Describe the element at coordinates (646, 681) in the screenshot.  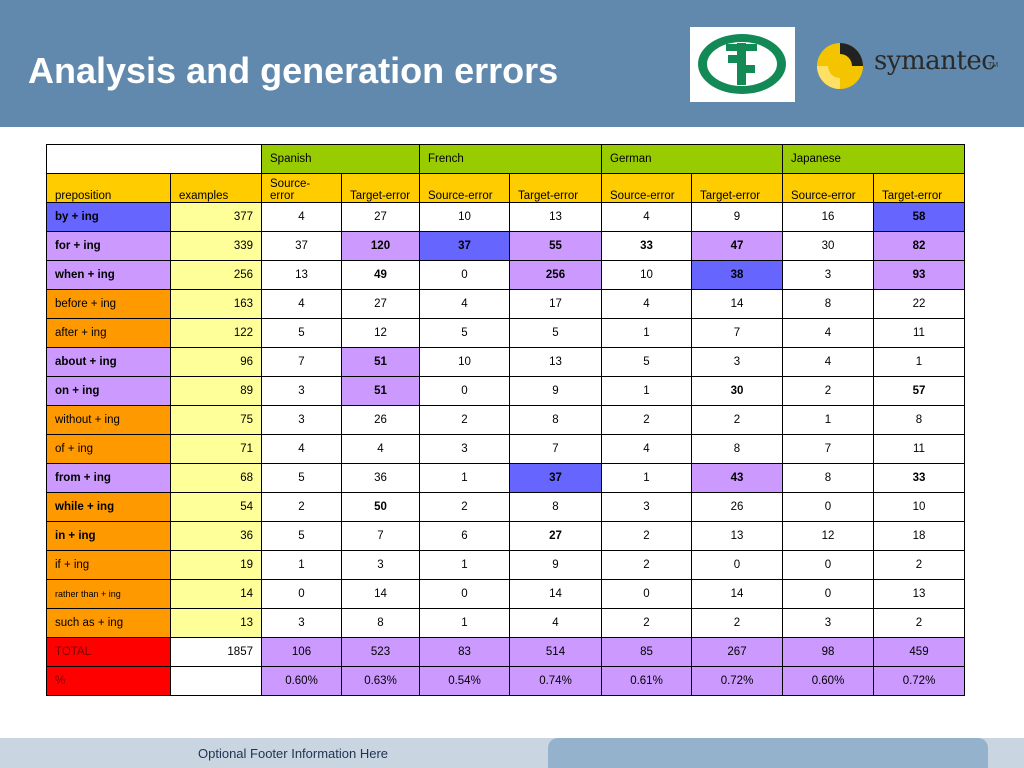
I see `percent-value: 0.61%` at that location.